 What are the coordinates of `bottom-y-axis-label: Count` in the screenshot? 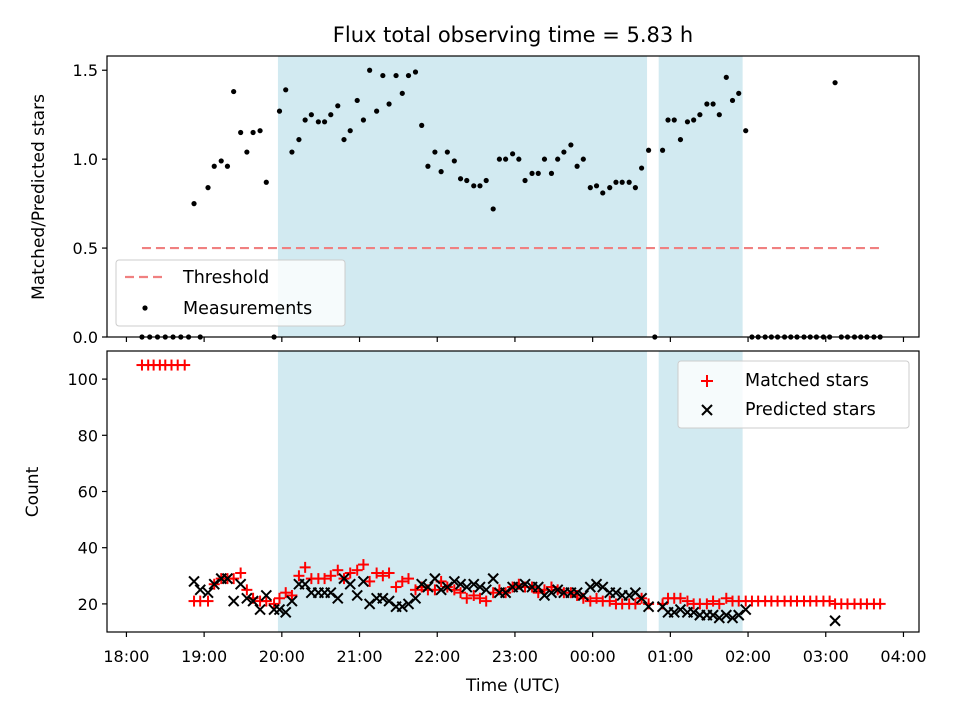 It's located at (33, 491).